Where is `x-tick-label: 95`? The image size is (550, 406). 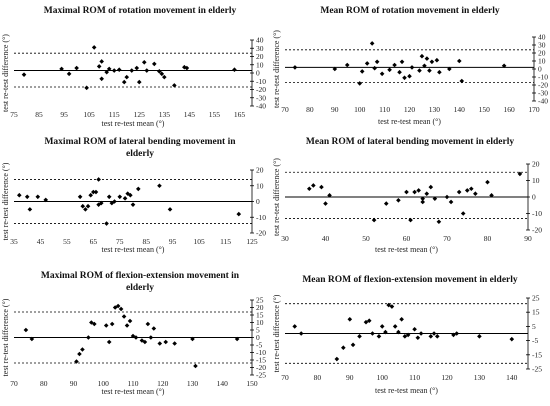
x-tick-label: 95 is located at coordinates (64, 114).